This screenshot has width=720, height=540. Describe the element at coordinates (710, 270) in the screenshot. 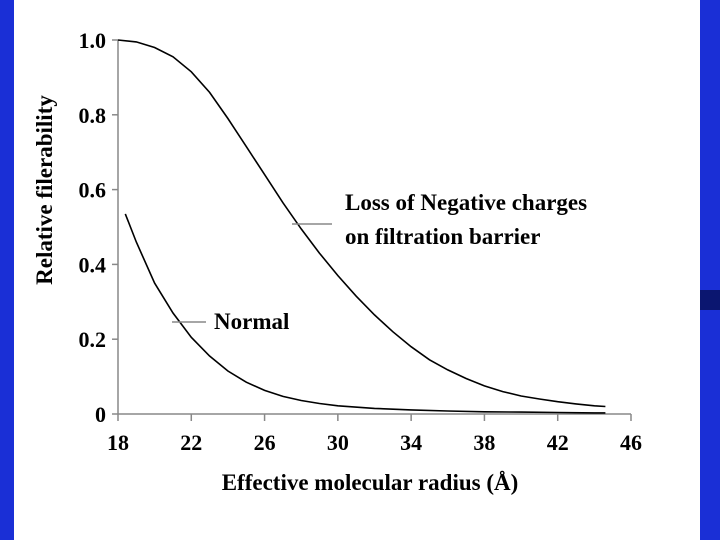

I see `right-border-strip` at that location.